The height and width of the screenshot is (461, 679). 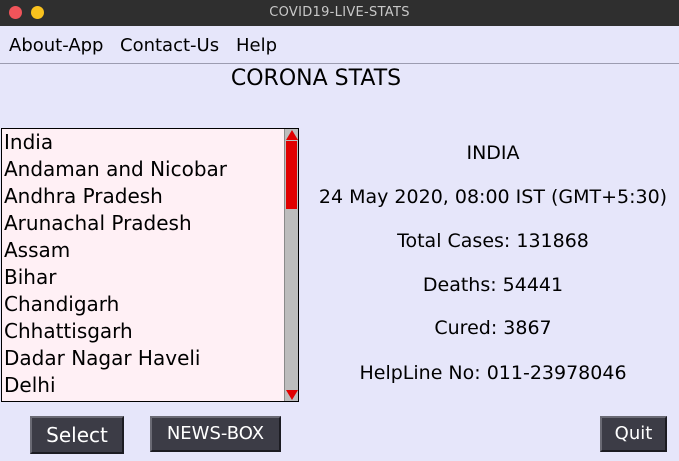 I want to click on list-item: Andaman and Nicobar, so click(x=115, y=169).